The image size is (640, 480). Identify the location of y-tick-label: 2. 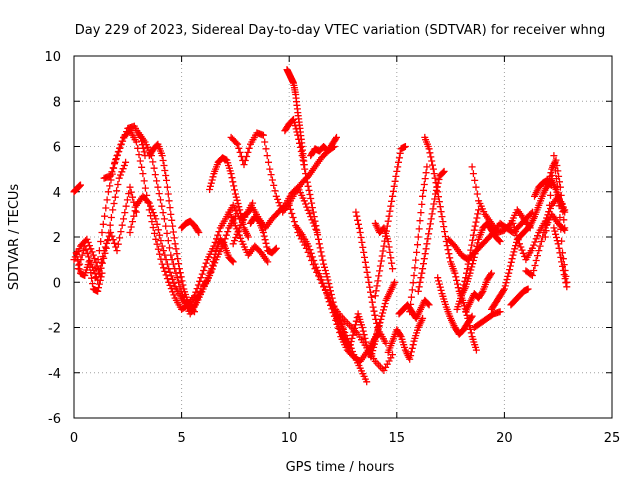
(57, 238).